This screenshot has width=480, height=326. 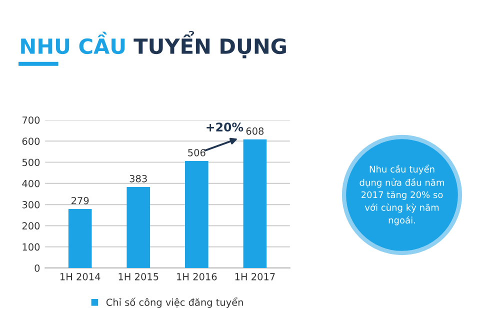 What do you see at coordinates (197, 152) in the screenshot?
I see `data-label: 506` at bounding box center [197, 152].